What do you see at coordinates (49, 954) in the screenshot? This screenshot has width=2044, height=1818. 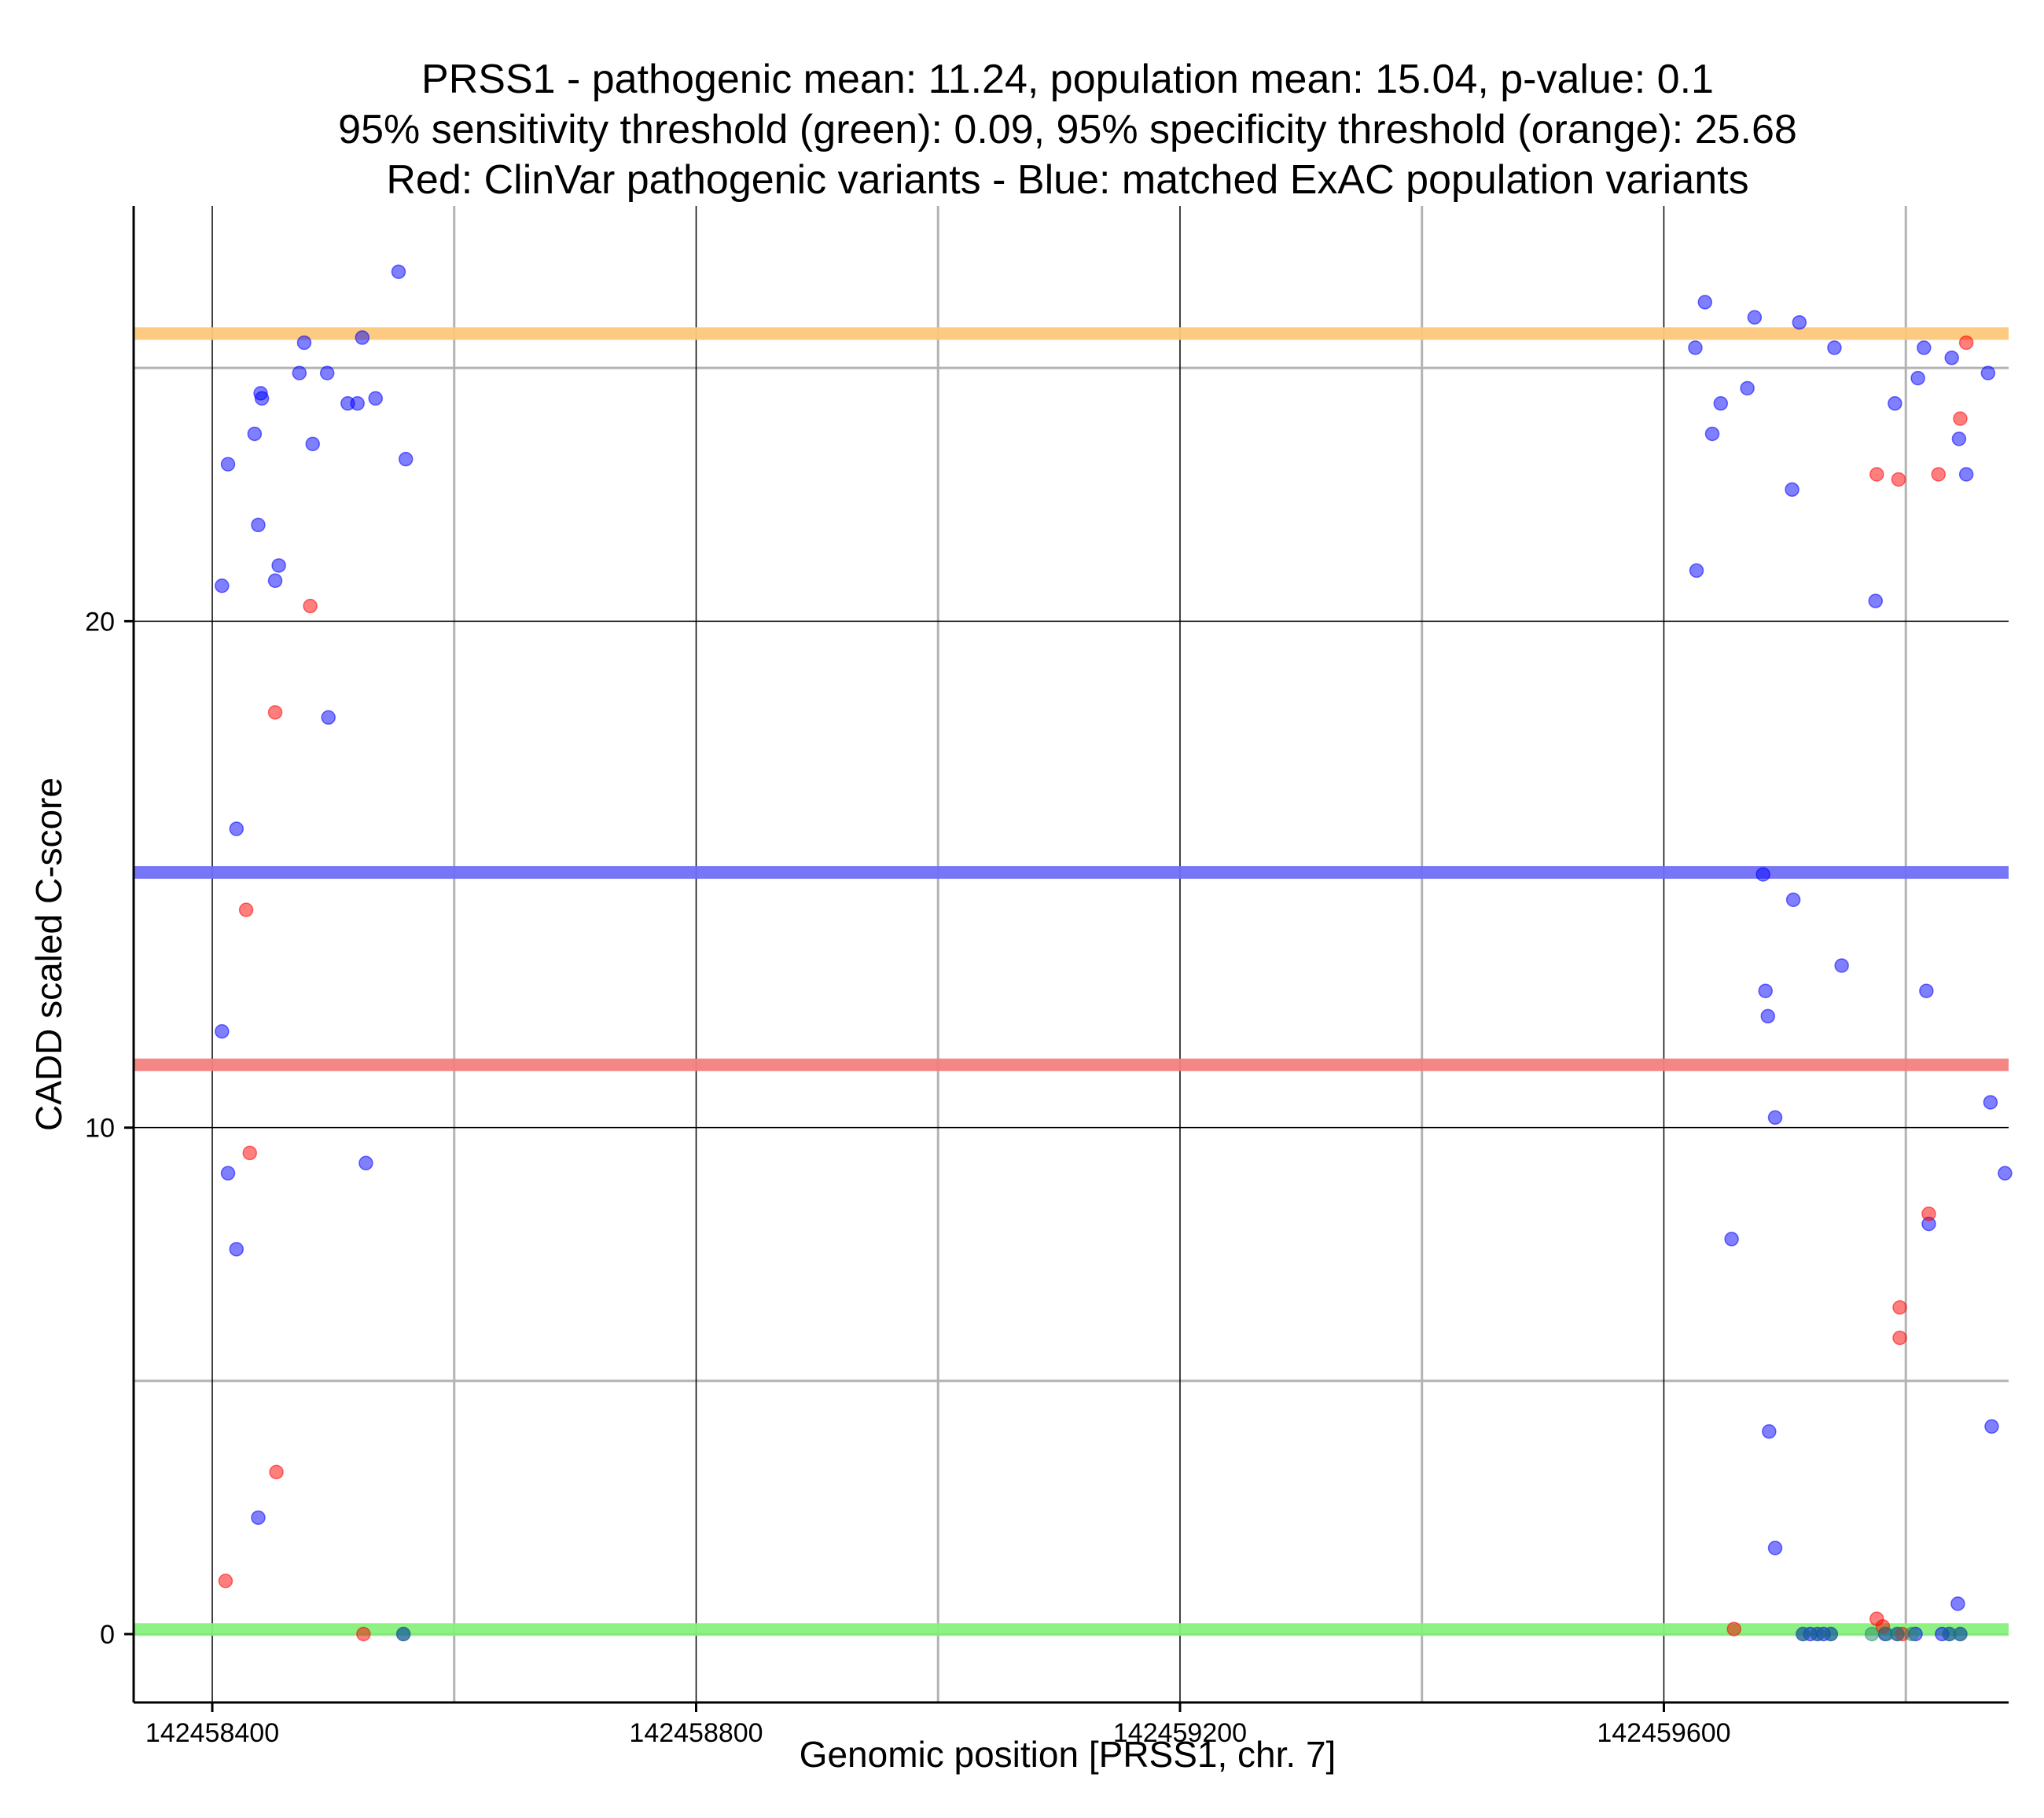 I see `y-axis-title: CADD scaled C-score` at bounding box center [49, 954].